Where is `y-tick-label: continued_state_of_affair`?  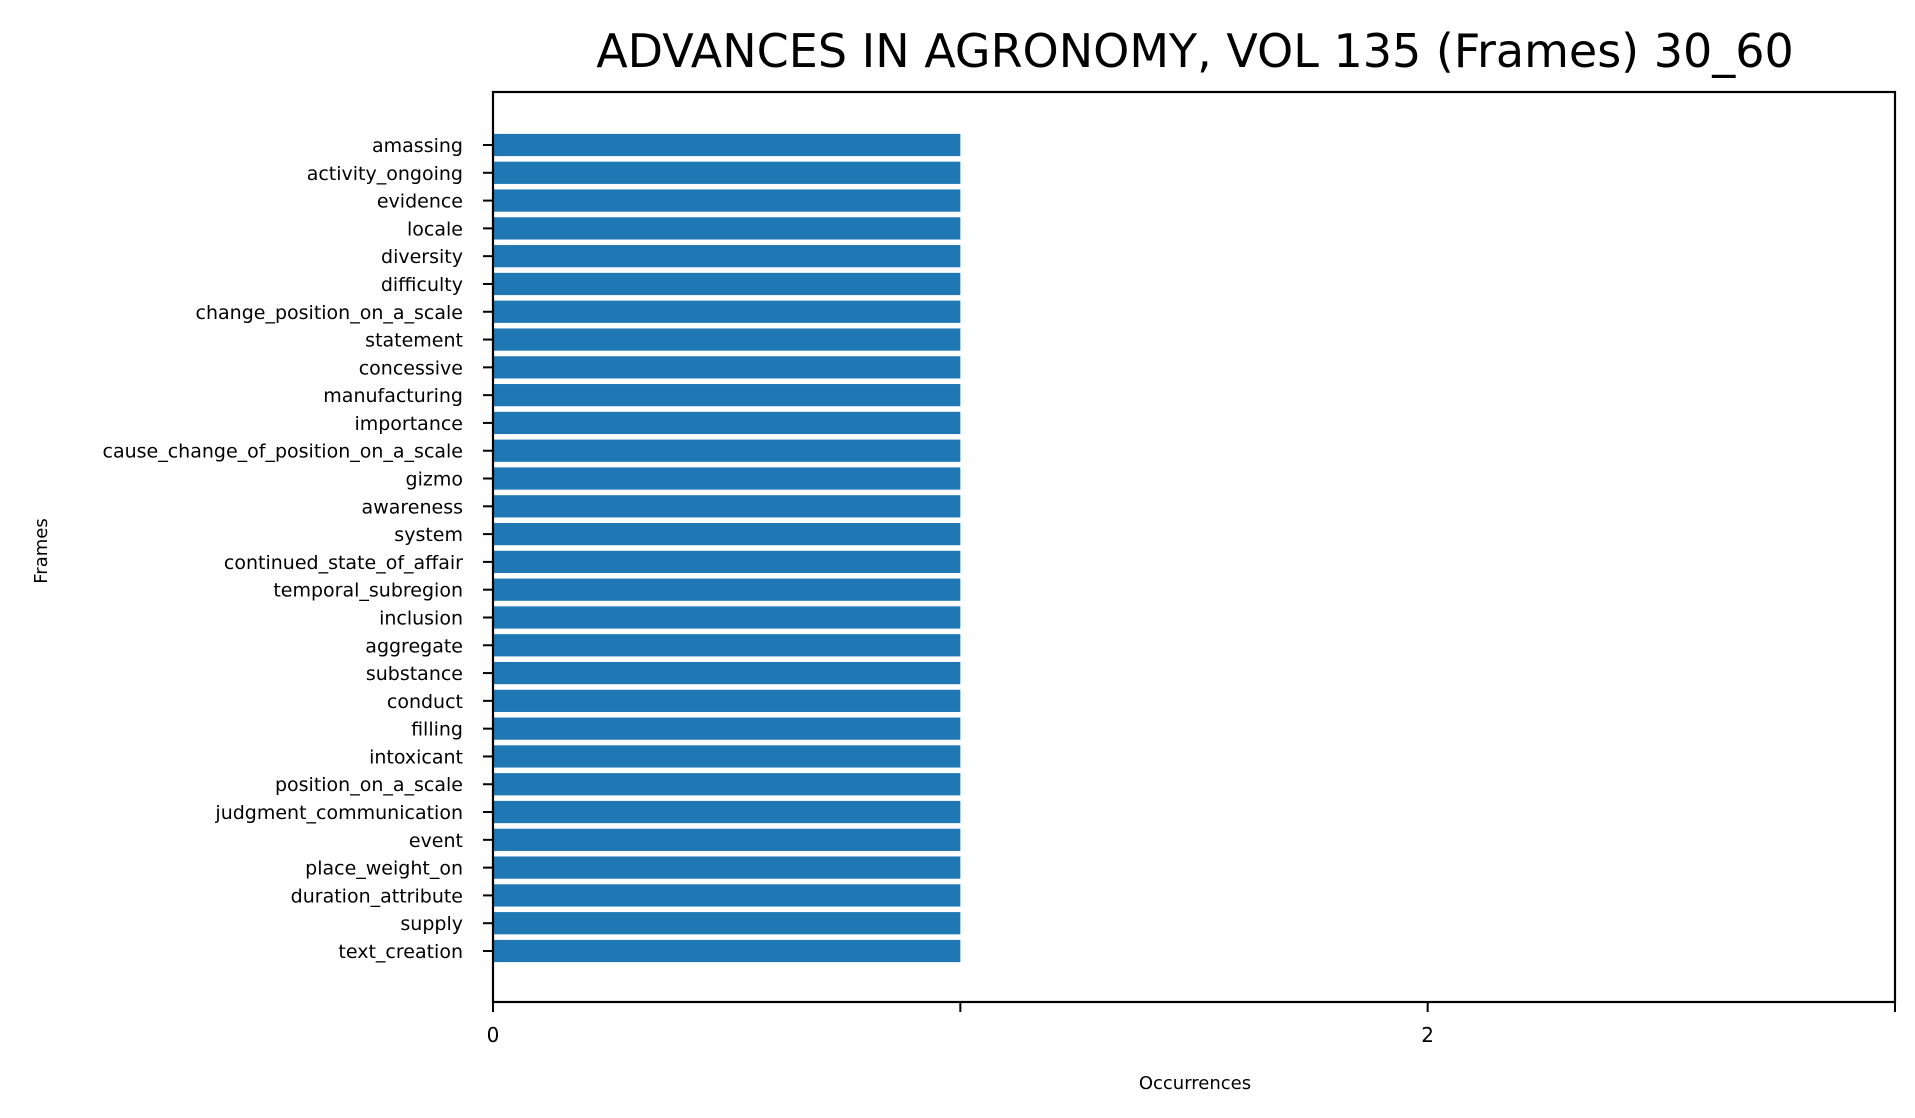
y-tick-label: continued_state_of_affair is located at coordinates (343, 563).